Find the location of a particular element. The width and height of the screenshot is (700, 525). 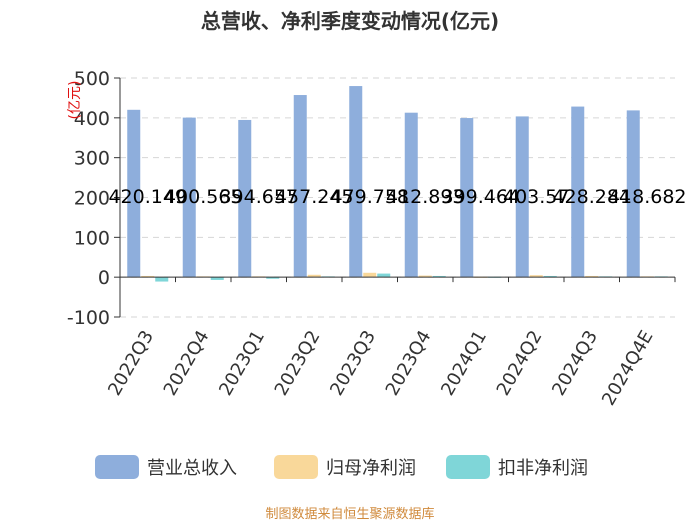

data-label: 418.682 is located at coordinates (647, 197).